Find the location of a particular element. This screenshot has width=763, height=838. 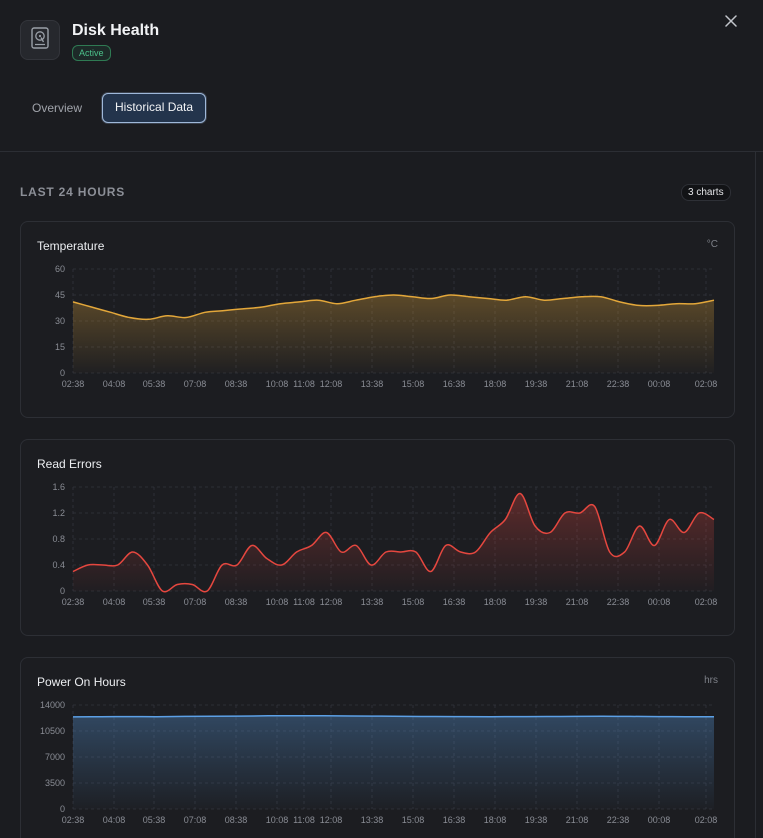

close-button is located at coordinates (731, 23).